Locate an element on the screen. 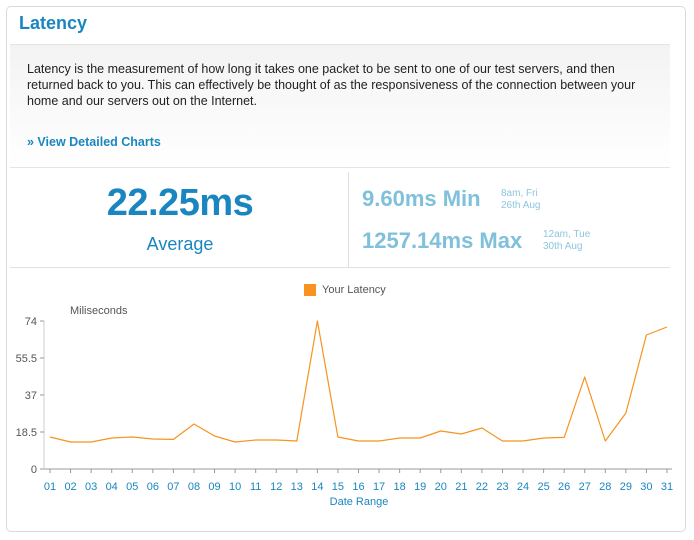  x-axis-label: Date Range is located at coordinates (359, 502).